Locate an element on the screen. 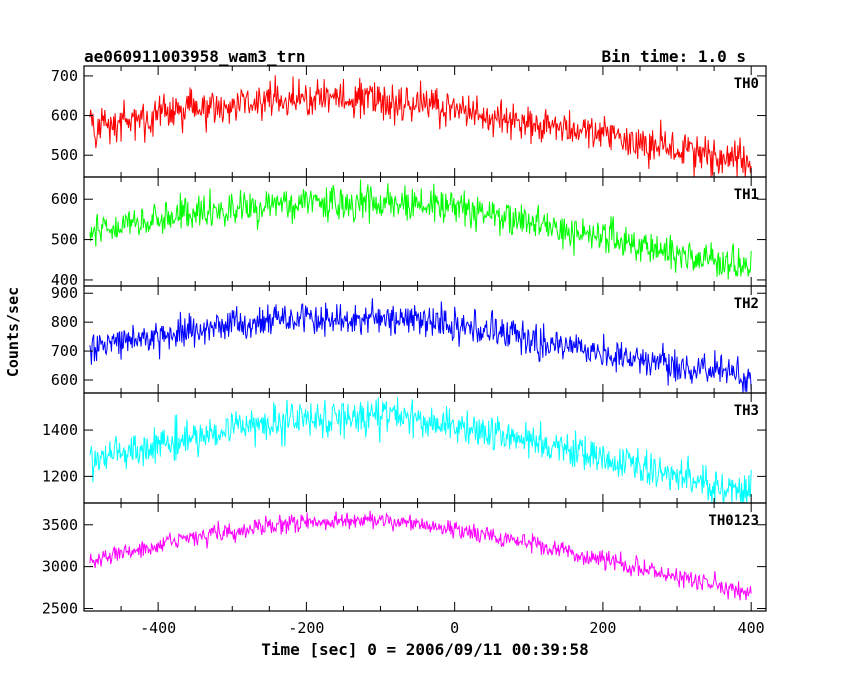  panel-frame-th0123 is located at coordinates (425, 557).